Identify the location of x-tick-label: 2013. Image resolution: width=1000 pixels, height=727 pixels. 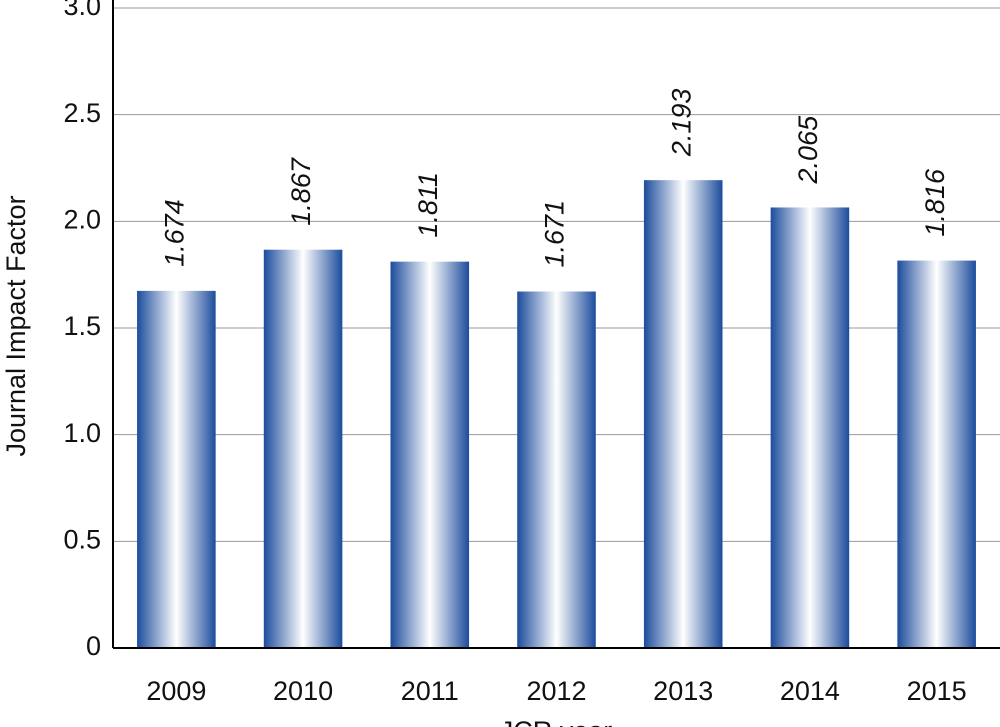
(683, 691).